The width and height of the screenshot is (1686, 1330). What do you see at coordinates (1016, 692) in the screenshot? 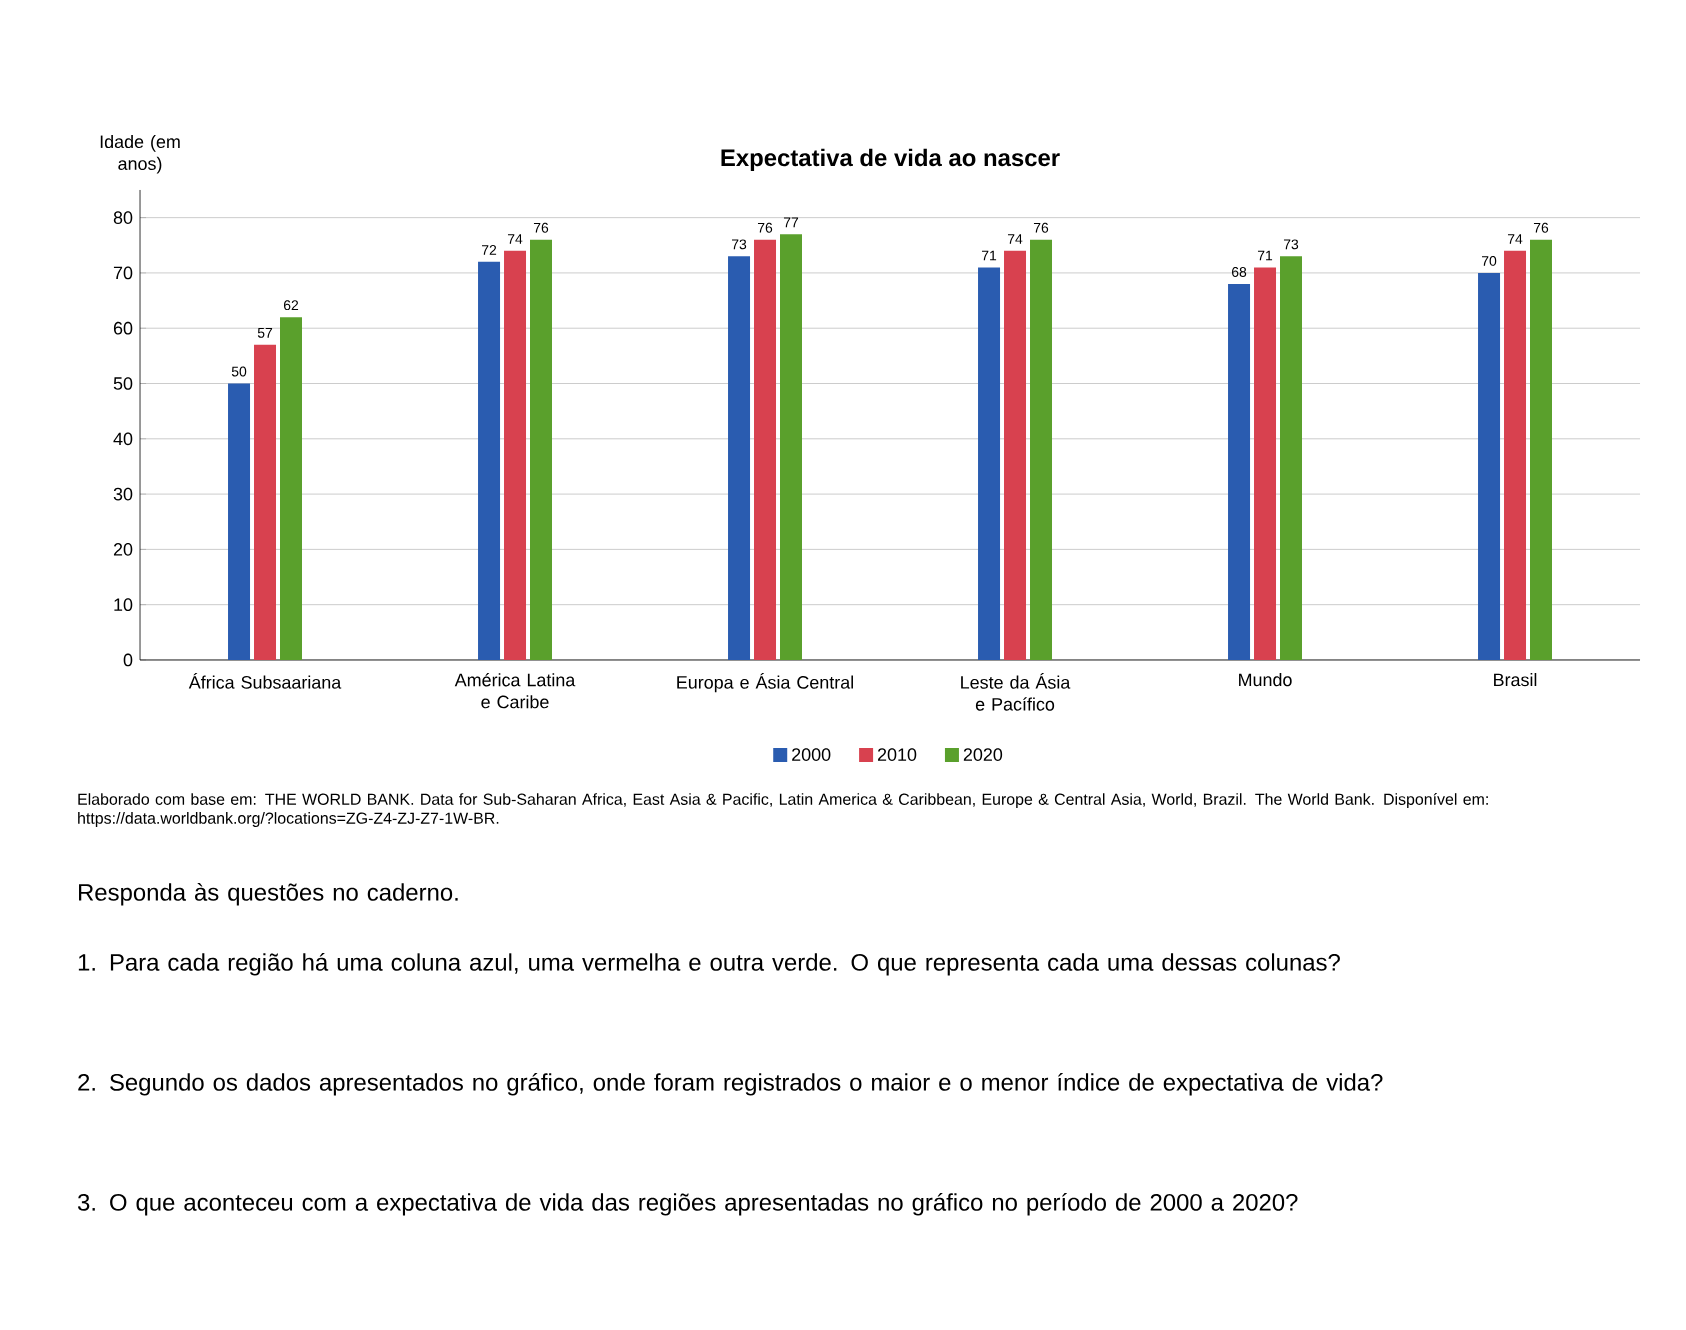
I see `x-tick-label: Leste da Ásia e Pacífico` at bounding box center [1016, 692].